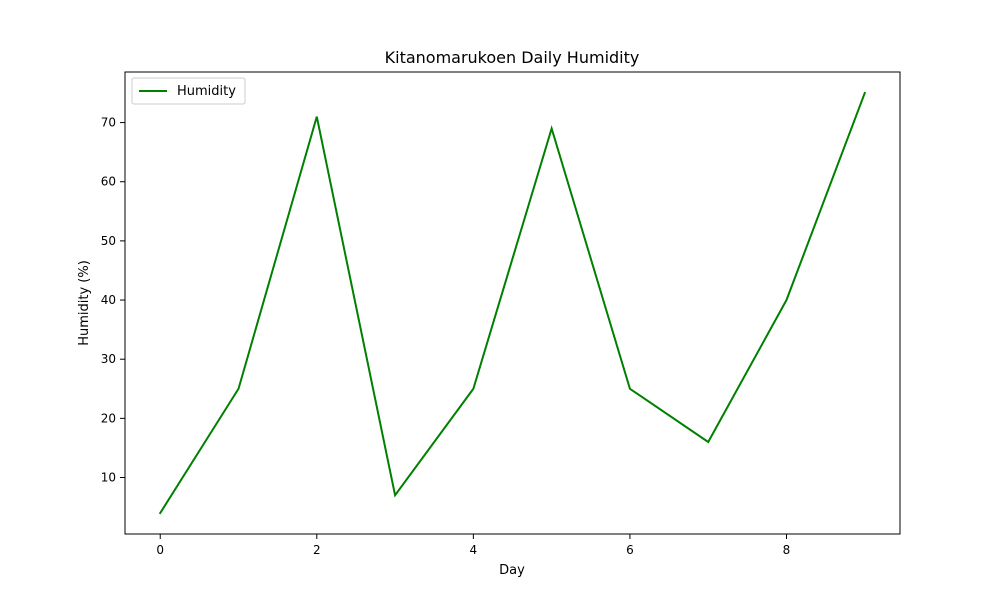 The width and height of the screenshot is (1000, 600). What do you see at coordinates (84, 303) in the screenshot?
I see `y-axis-label: Humidity (%)` at bounding box center [84, 303].